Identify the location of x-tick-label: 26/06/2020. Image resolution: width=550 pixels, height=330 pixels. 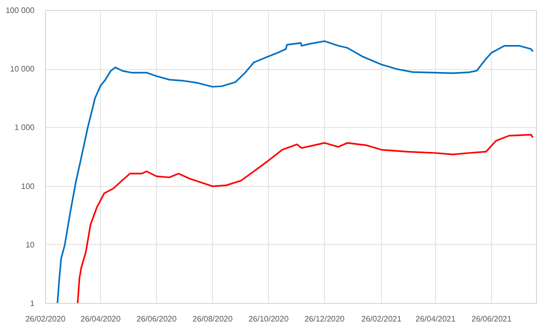
(157, 319).